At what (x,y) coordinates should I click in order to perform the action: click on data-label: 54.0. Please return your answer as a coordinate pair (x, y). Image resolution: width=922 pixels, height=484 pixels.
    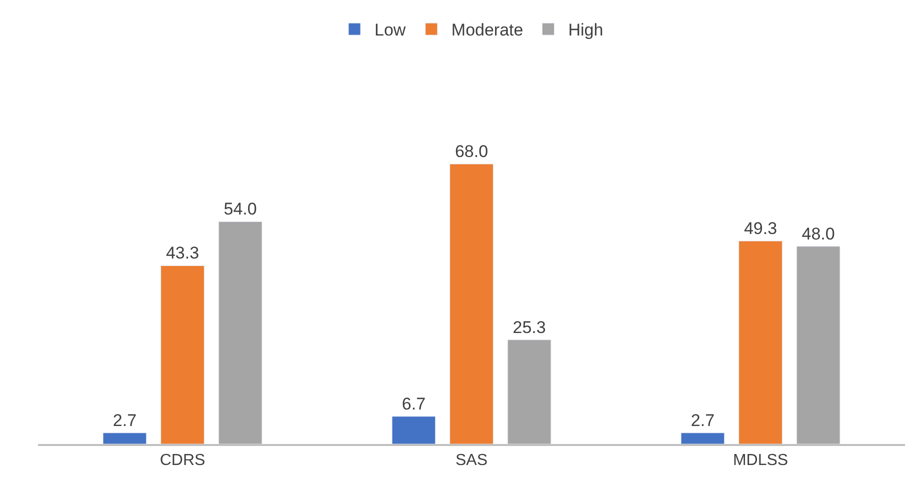
    Looking at the image, I should click on (240, 209).